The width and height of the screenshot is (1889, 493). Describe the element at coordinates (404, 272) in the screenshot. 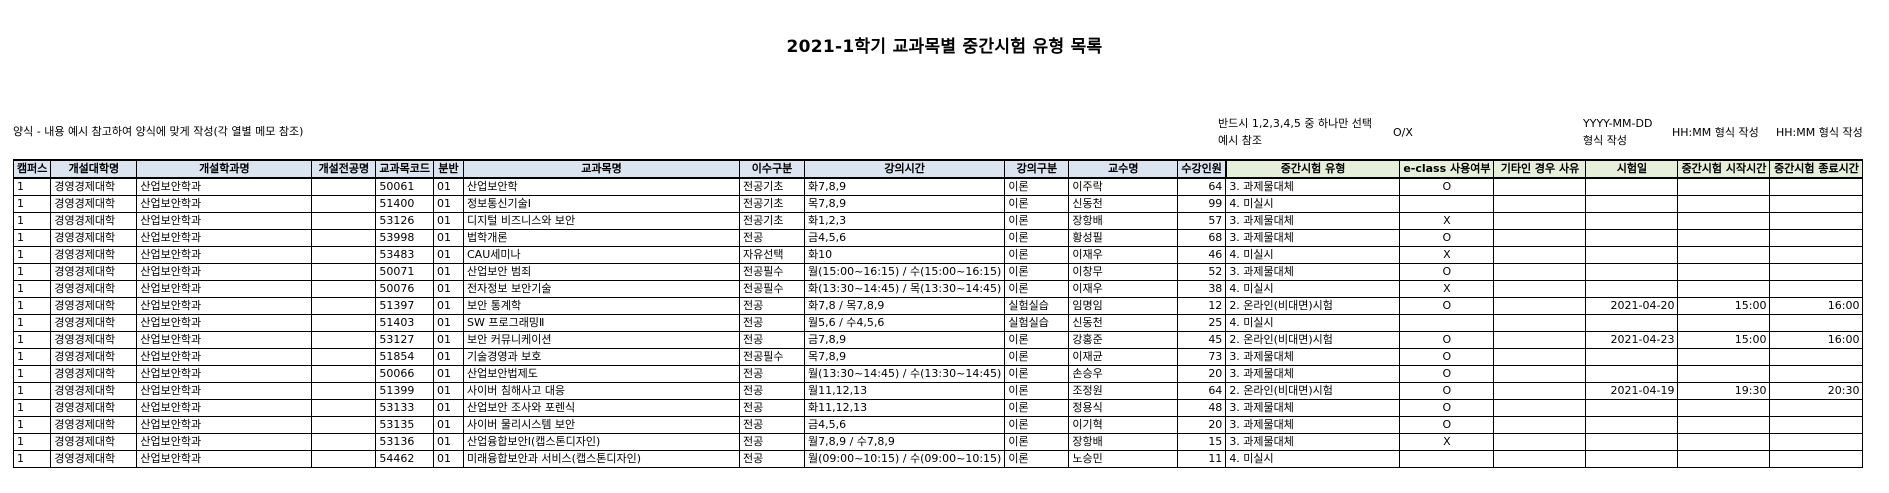

I see `table-cell: 50071` at that location.